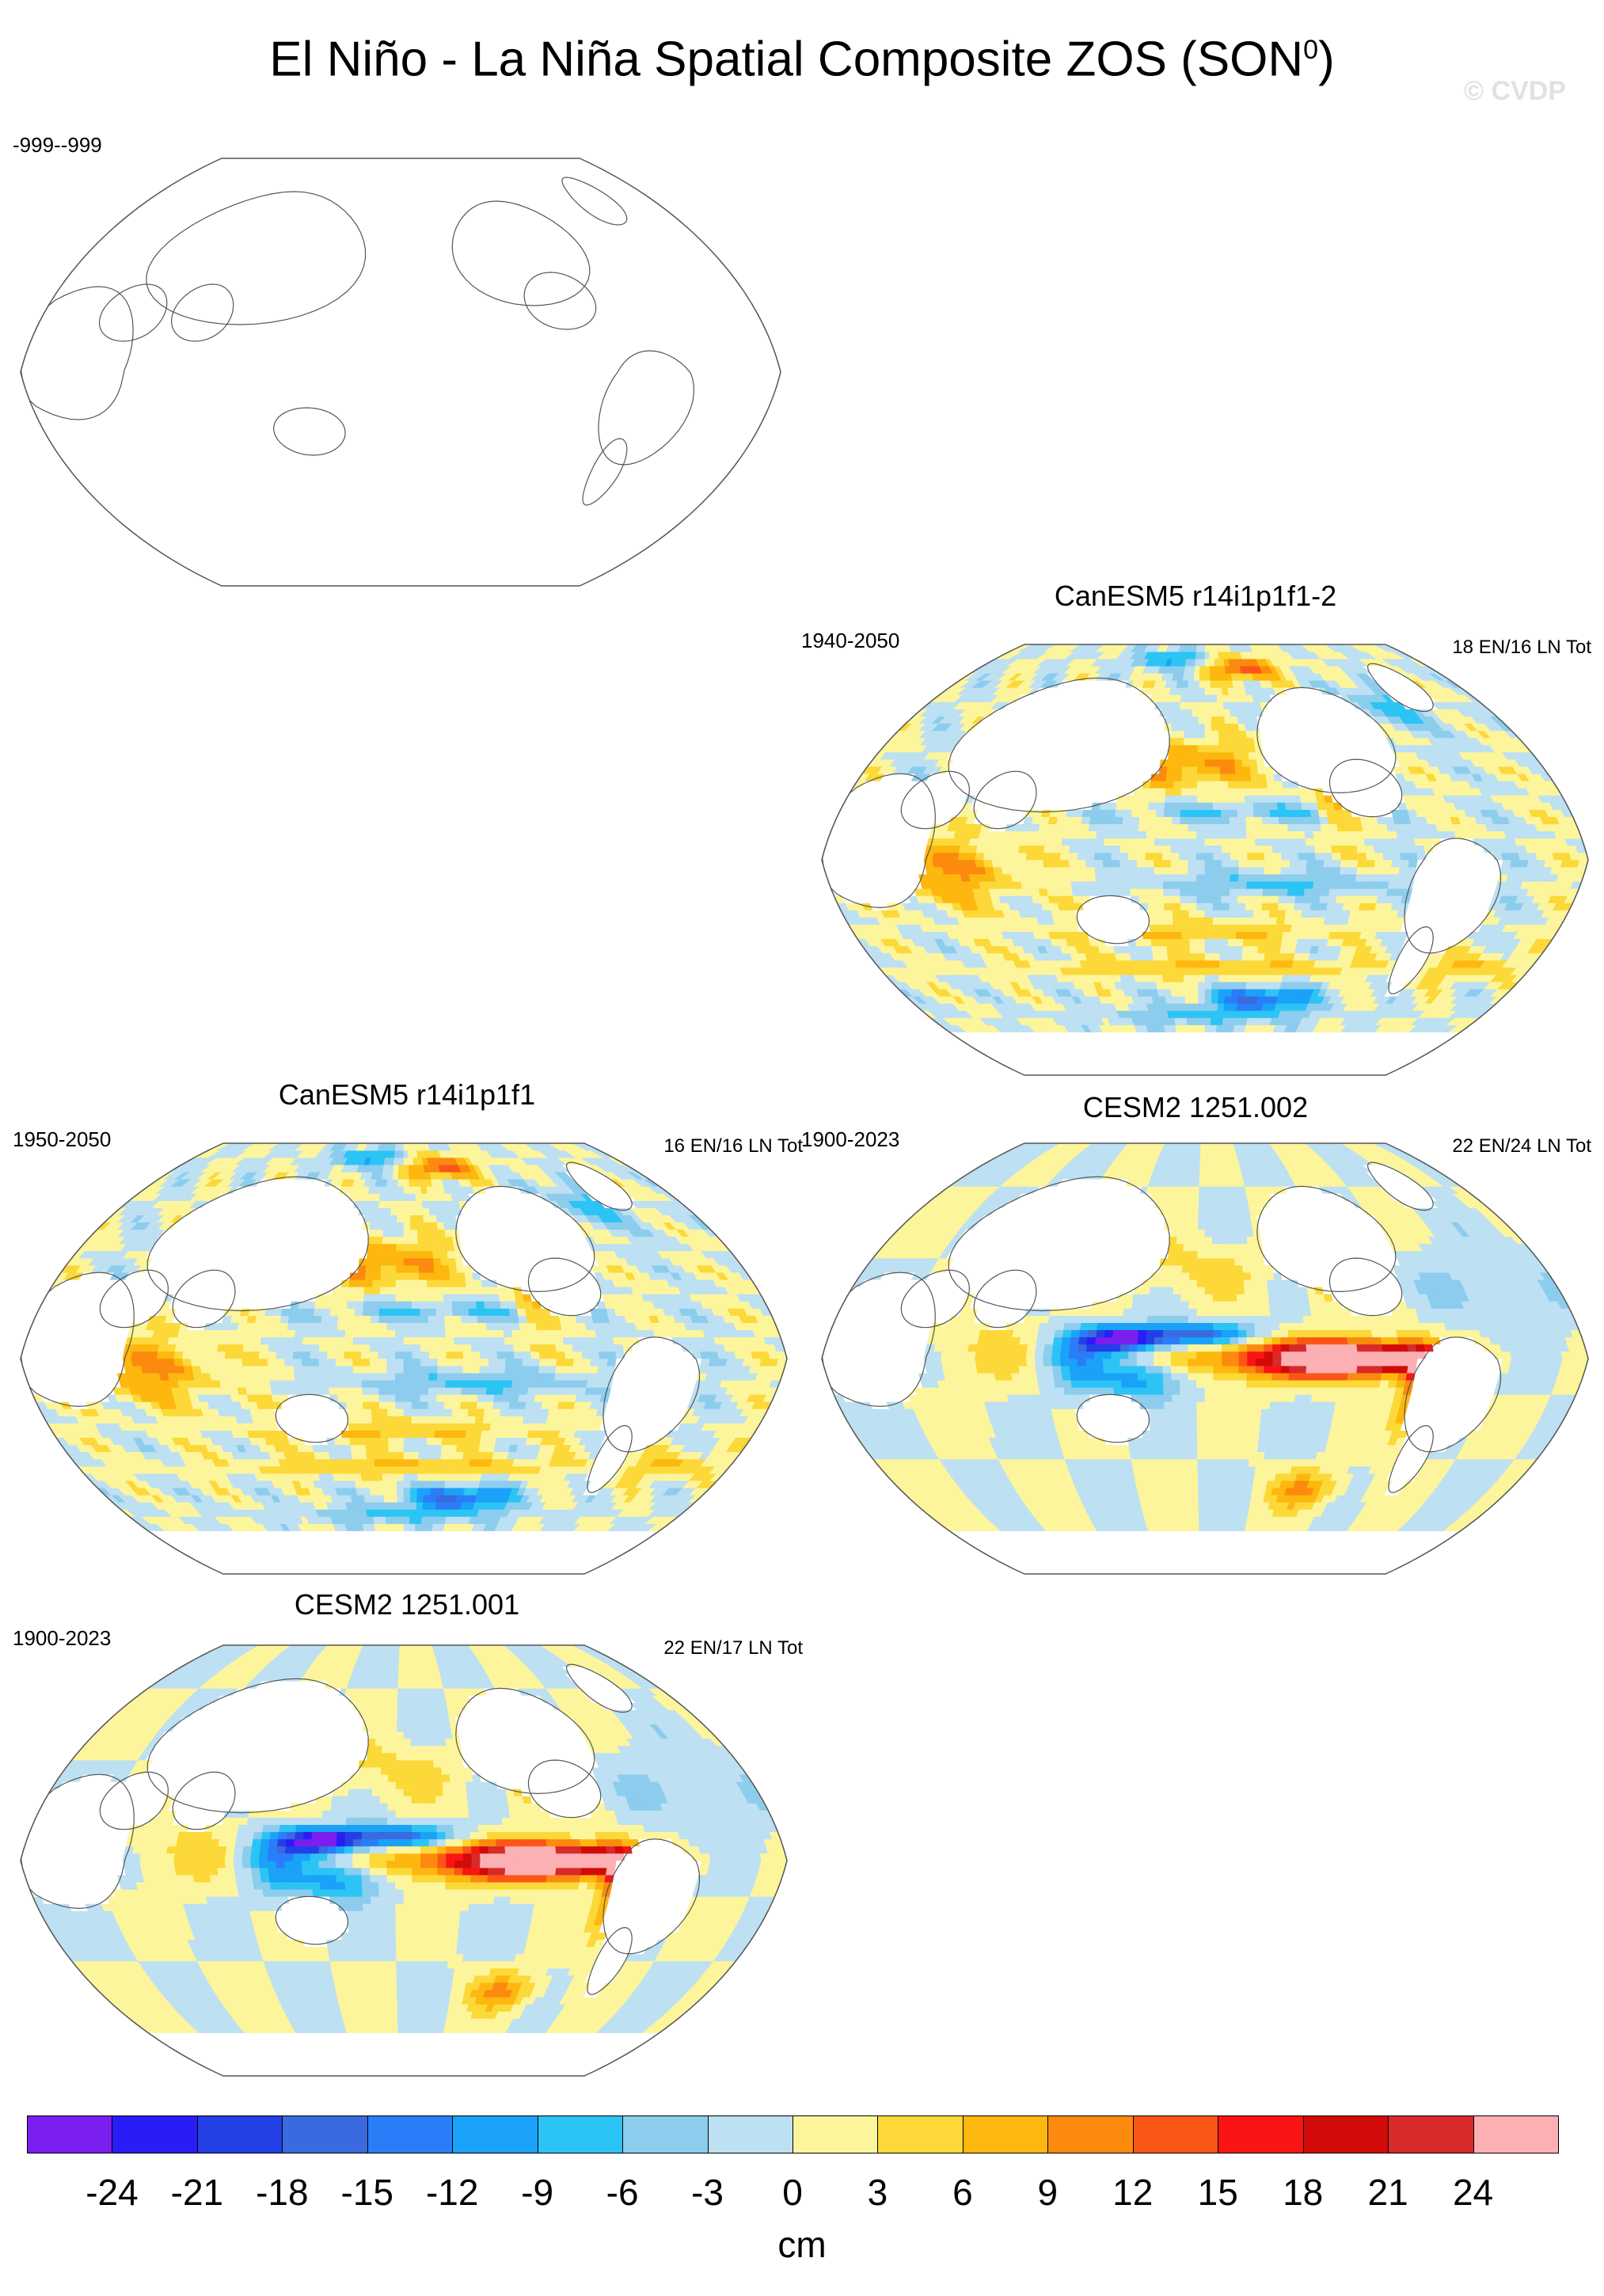 This screenshot has width=1604, height=2296. Describe the element at coordinates (77, 353) in the screenshot. I see `coastline` at that location.